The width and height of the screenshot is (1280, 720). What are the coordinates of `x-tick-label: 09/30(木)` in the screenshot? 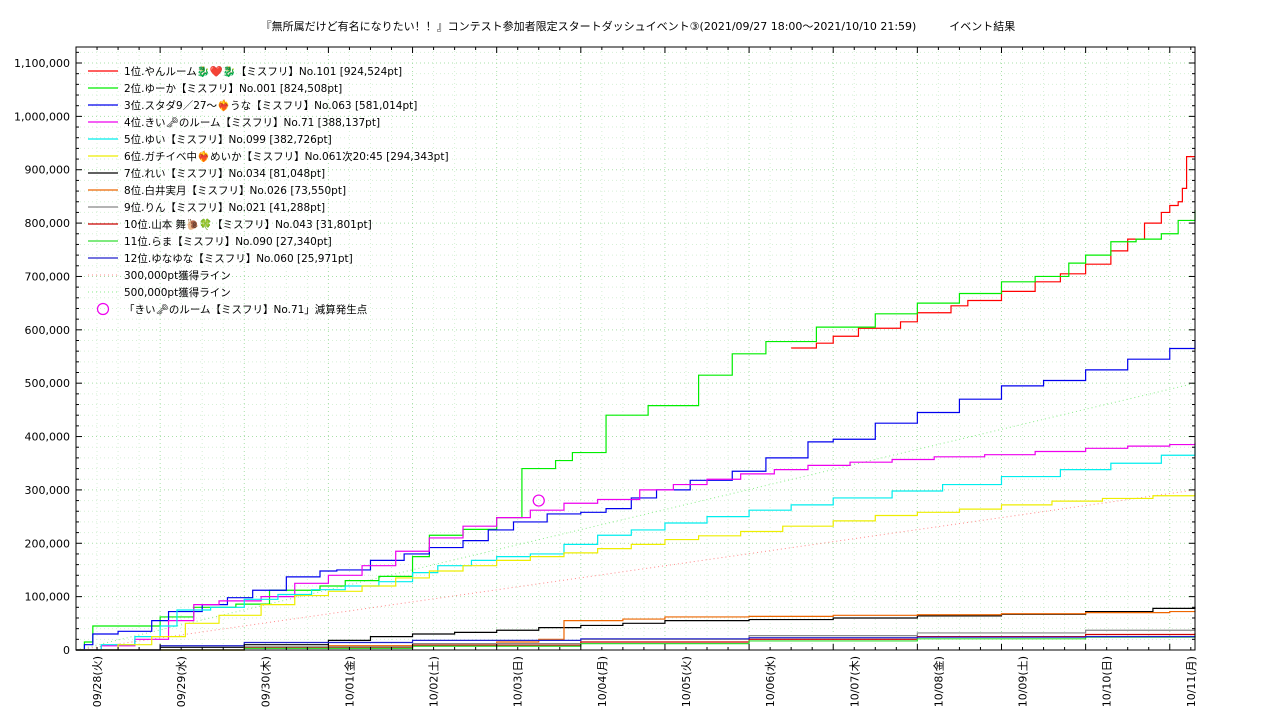 It's located at (265, 681).